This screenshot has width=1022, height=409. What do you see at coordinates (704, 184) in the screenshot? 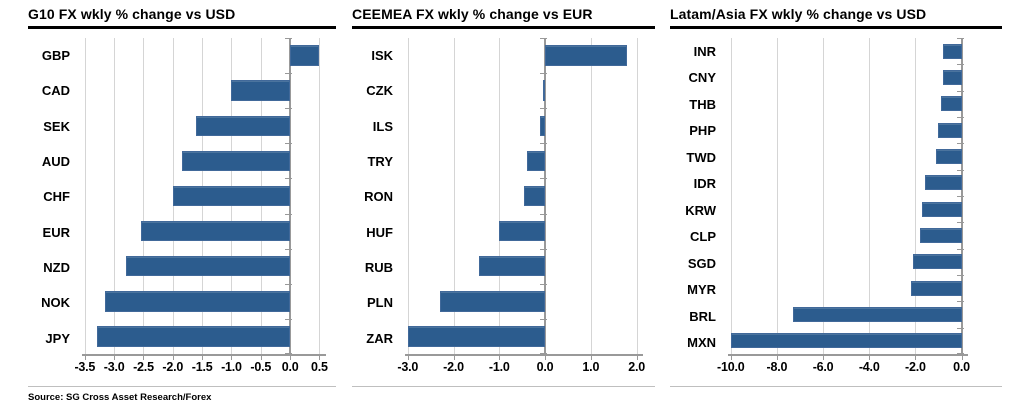
I see `y-axis-label: IDR` at bounding box center [704, 184].